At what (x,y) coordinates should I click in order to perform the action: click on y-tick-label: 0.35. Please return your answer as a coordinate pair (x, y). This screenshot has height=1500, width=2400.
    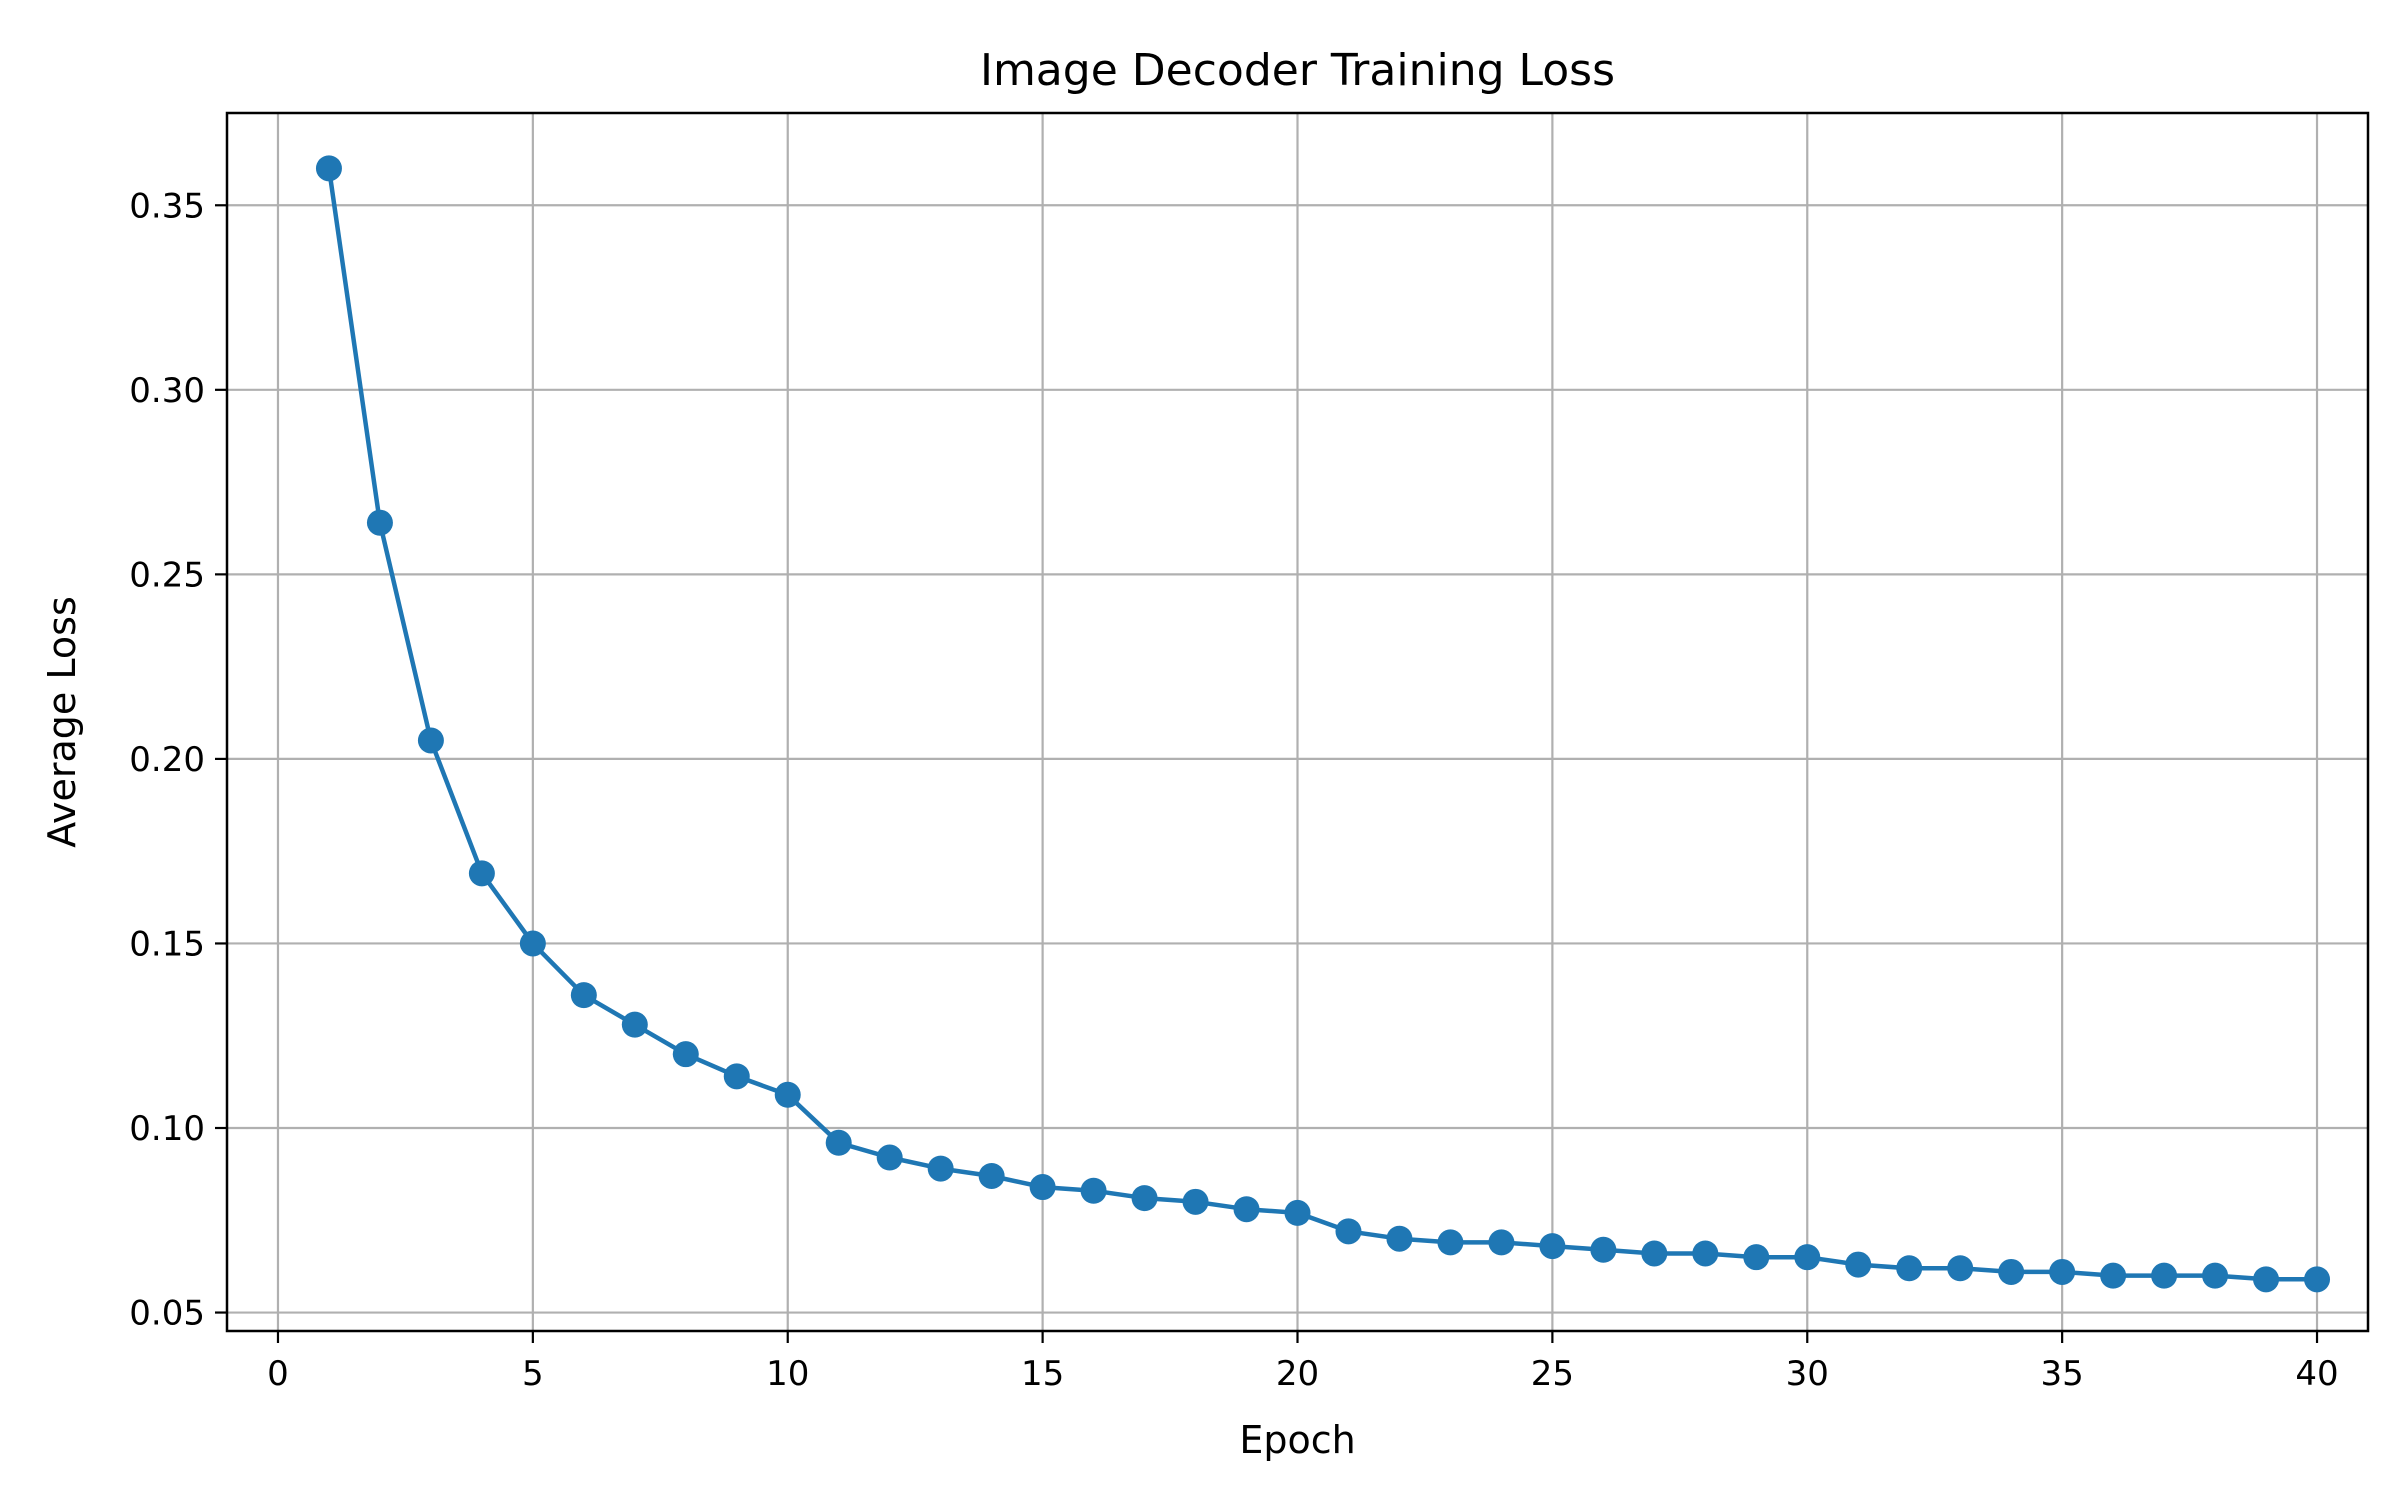
    Looking at the image, I should click on (167, 206).